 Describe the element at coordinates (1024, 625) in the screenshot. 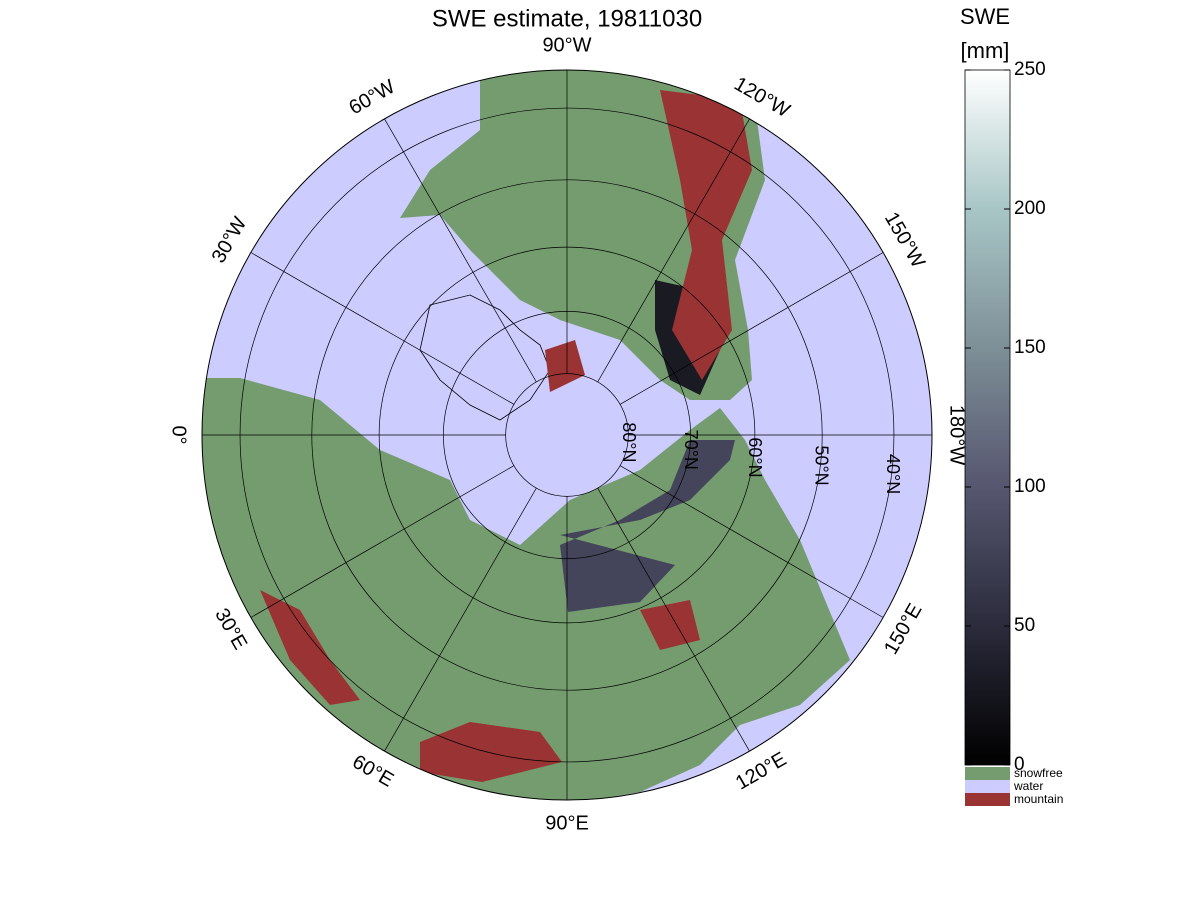

I see `colorbar-tick-label: 50` at that location.